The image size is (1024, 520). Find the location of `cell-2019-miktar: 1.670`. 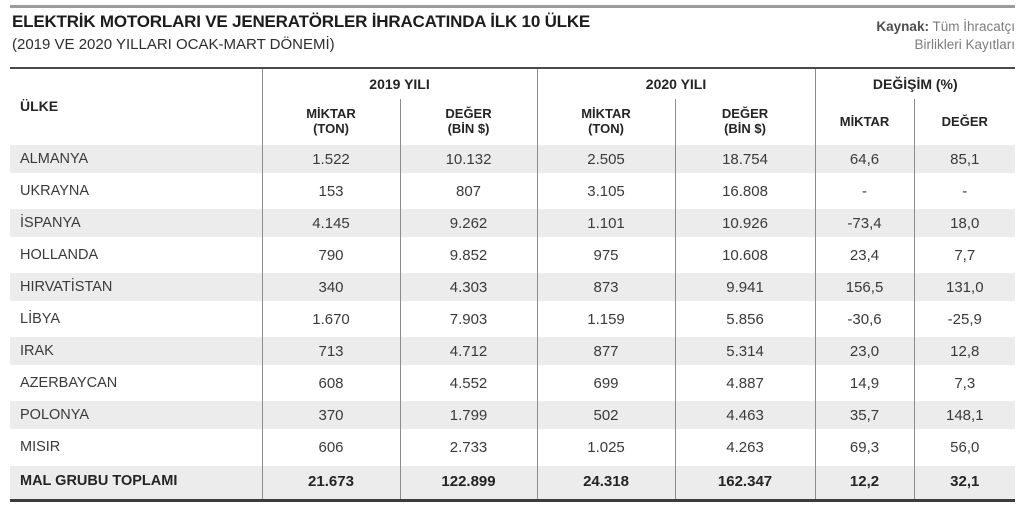

cell-2019-miktar: 1.670 is located at coordinates (330, 319).